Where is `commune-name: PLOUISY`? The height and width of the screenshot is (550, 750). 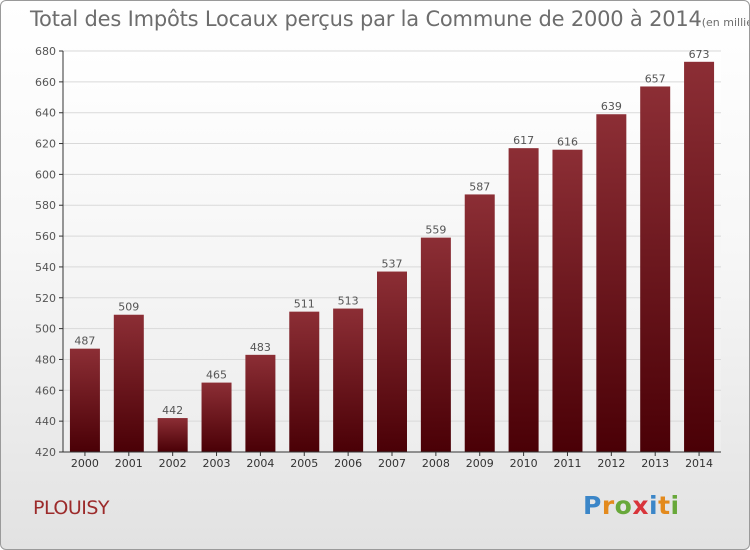 commune-name: PLOUISY is located at coordinates (71, 508).